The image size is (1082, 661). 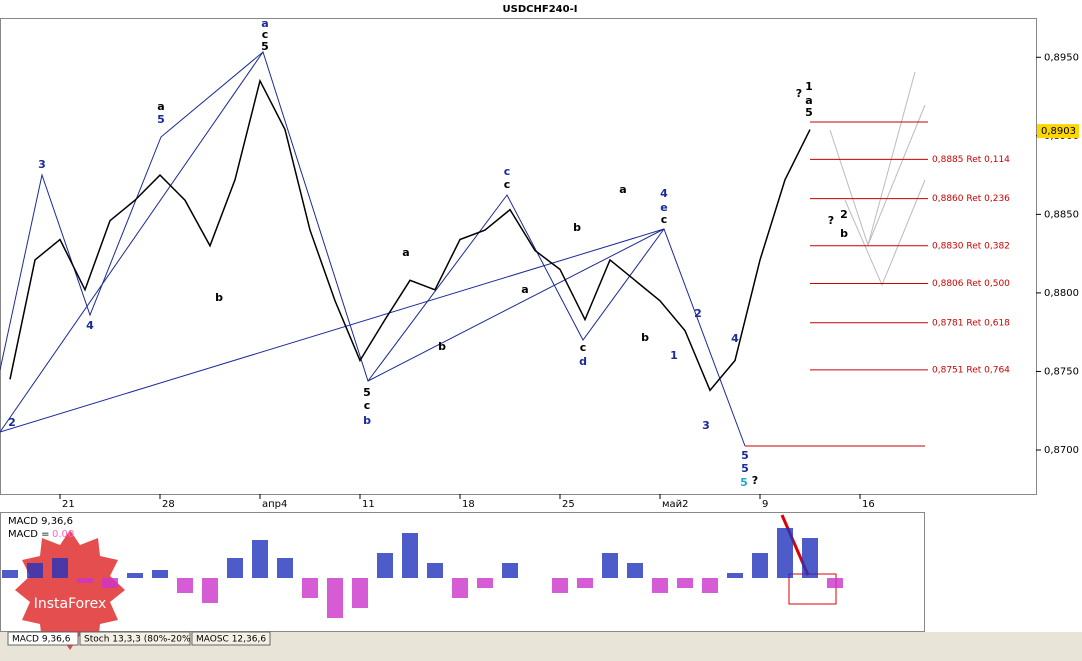 I want to click on macd-title: MACD 9,36,6, so click(x=40, y=521).